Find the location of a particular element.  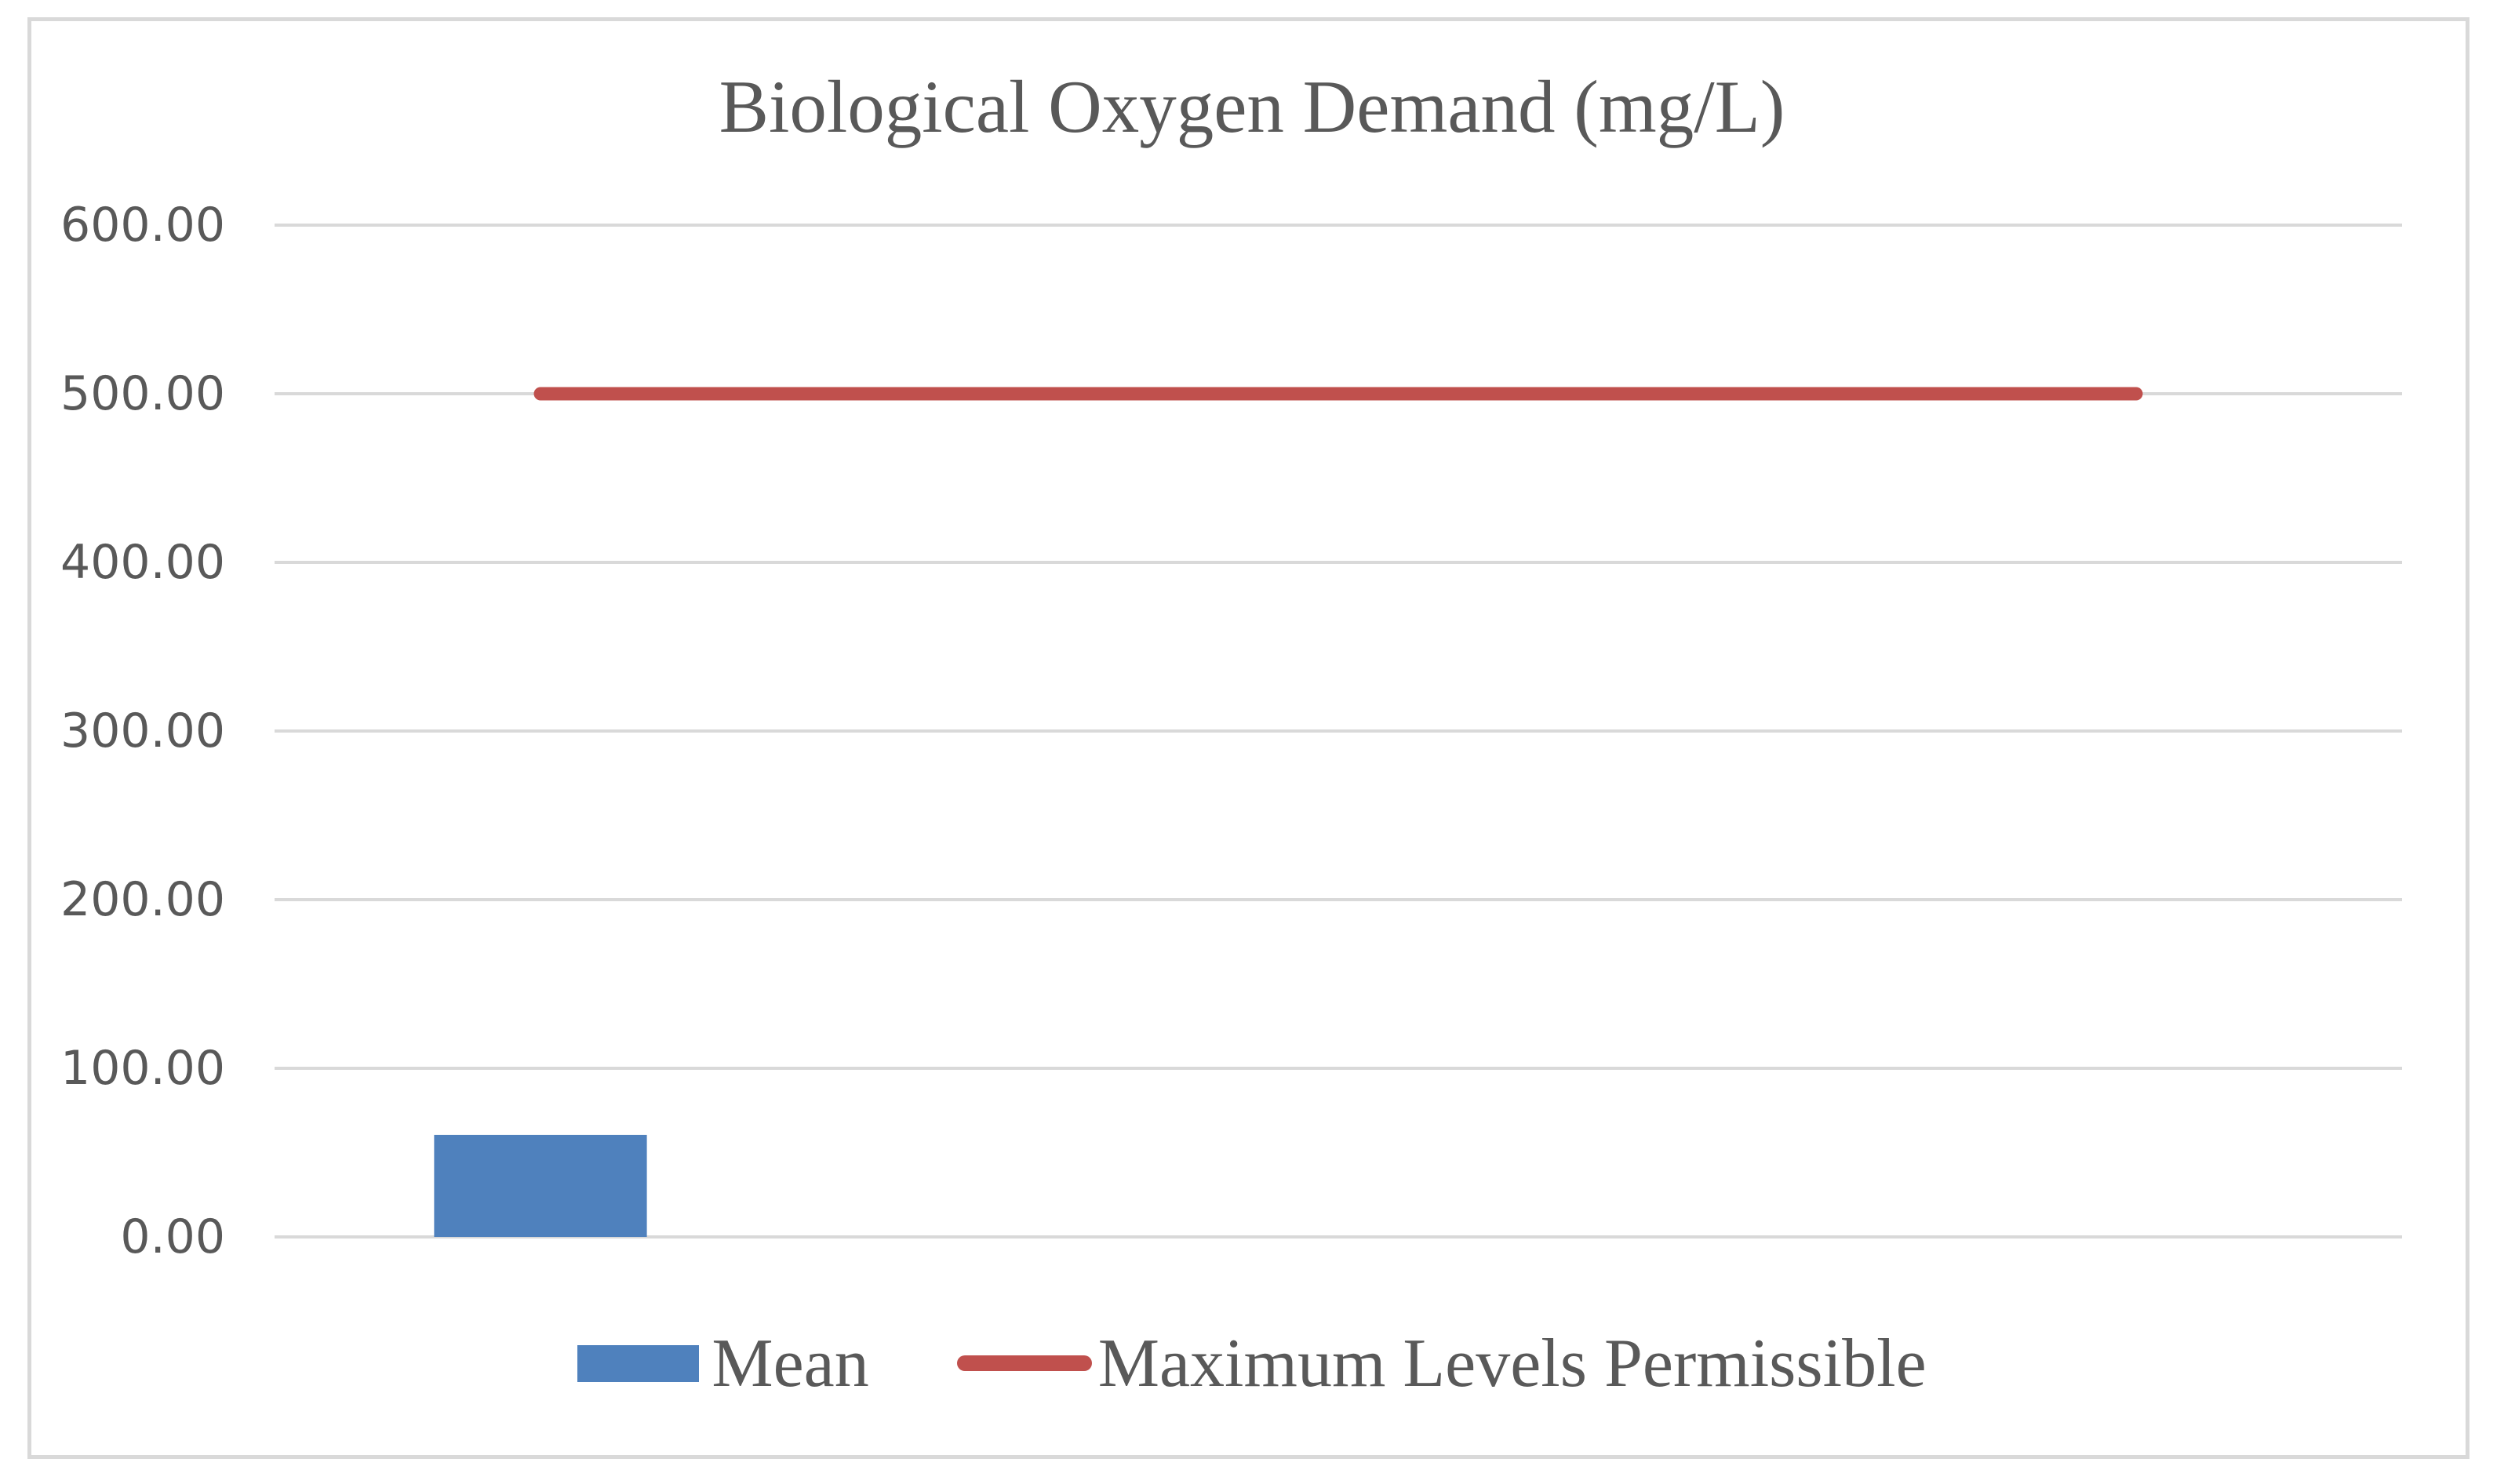

y-tick-label: 400.00 is located at coordinates (142, 562).